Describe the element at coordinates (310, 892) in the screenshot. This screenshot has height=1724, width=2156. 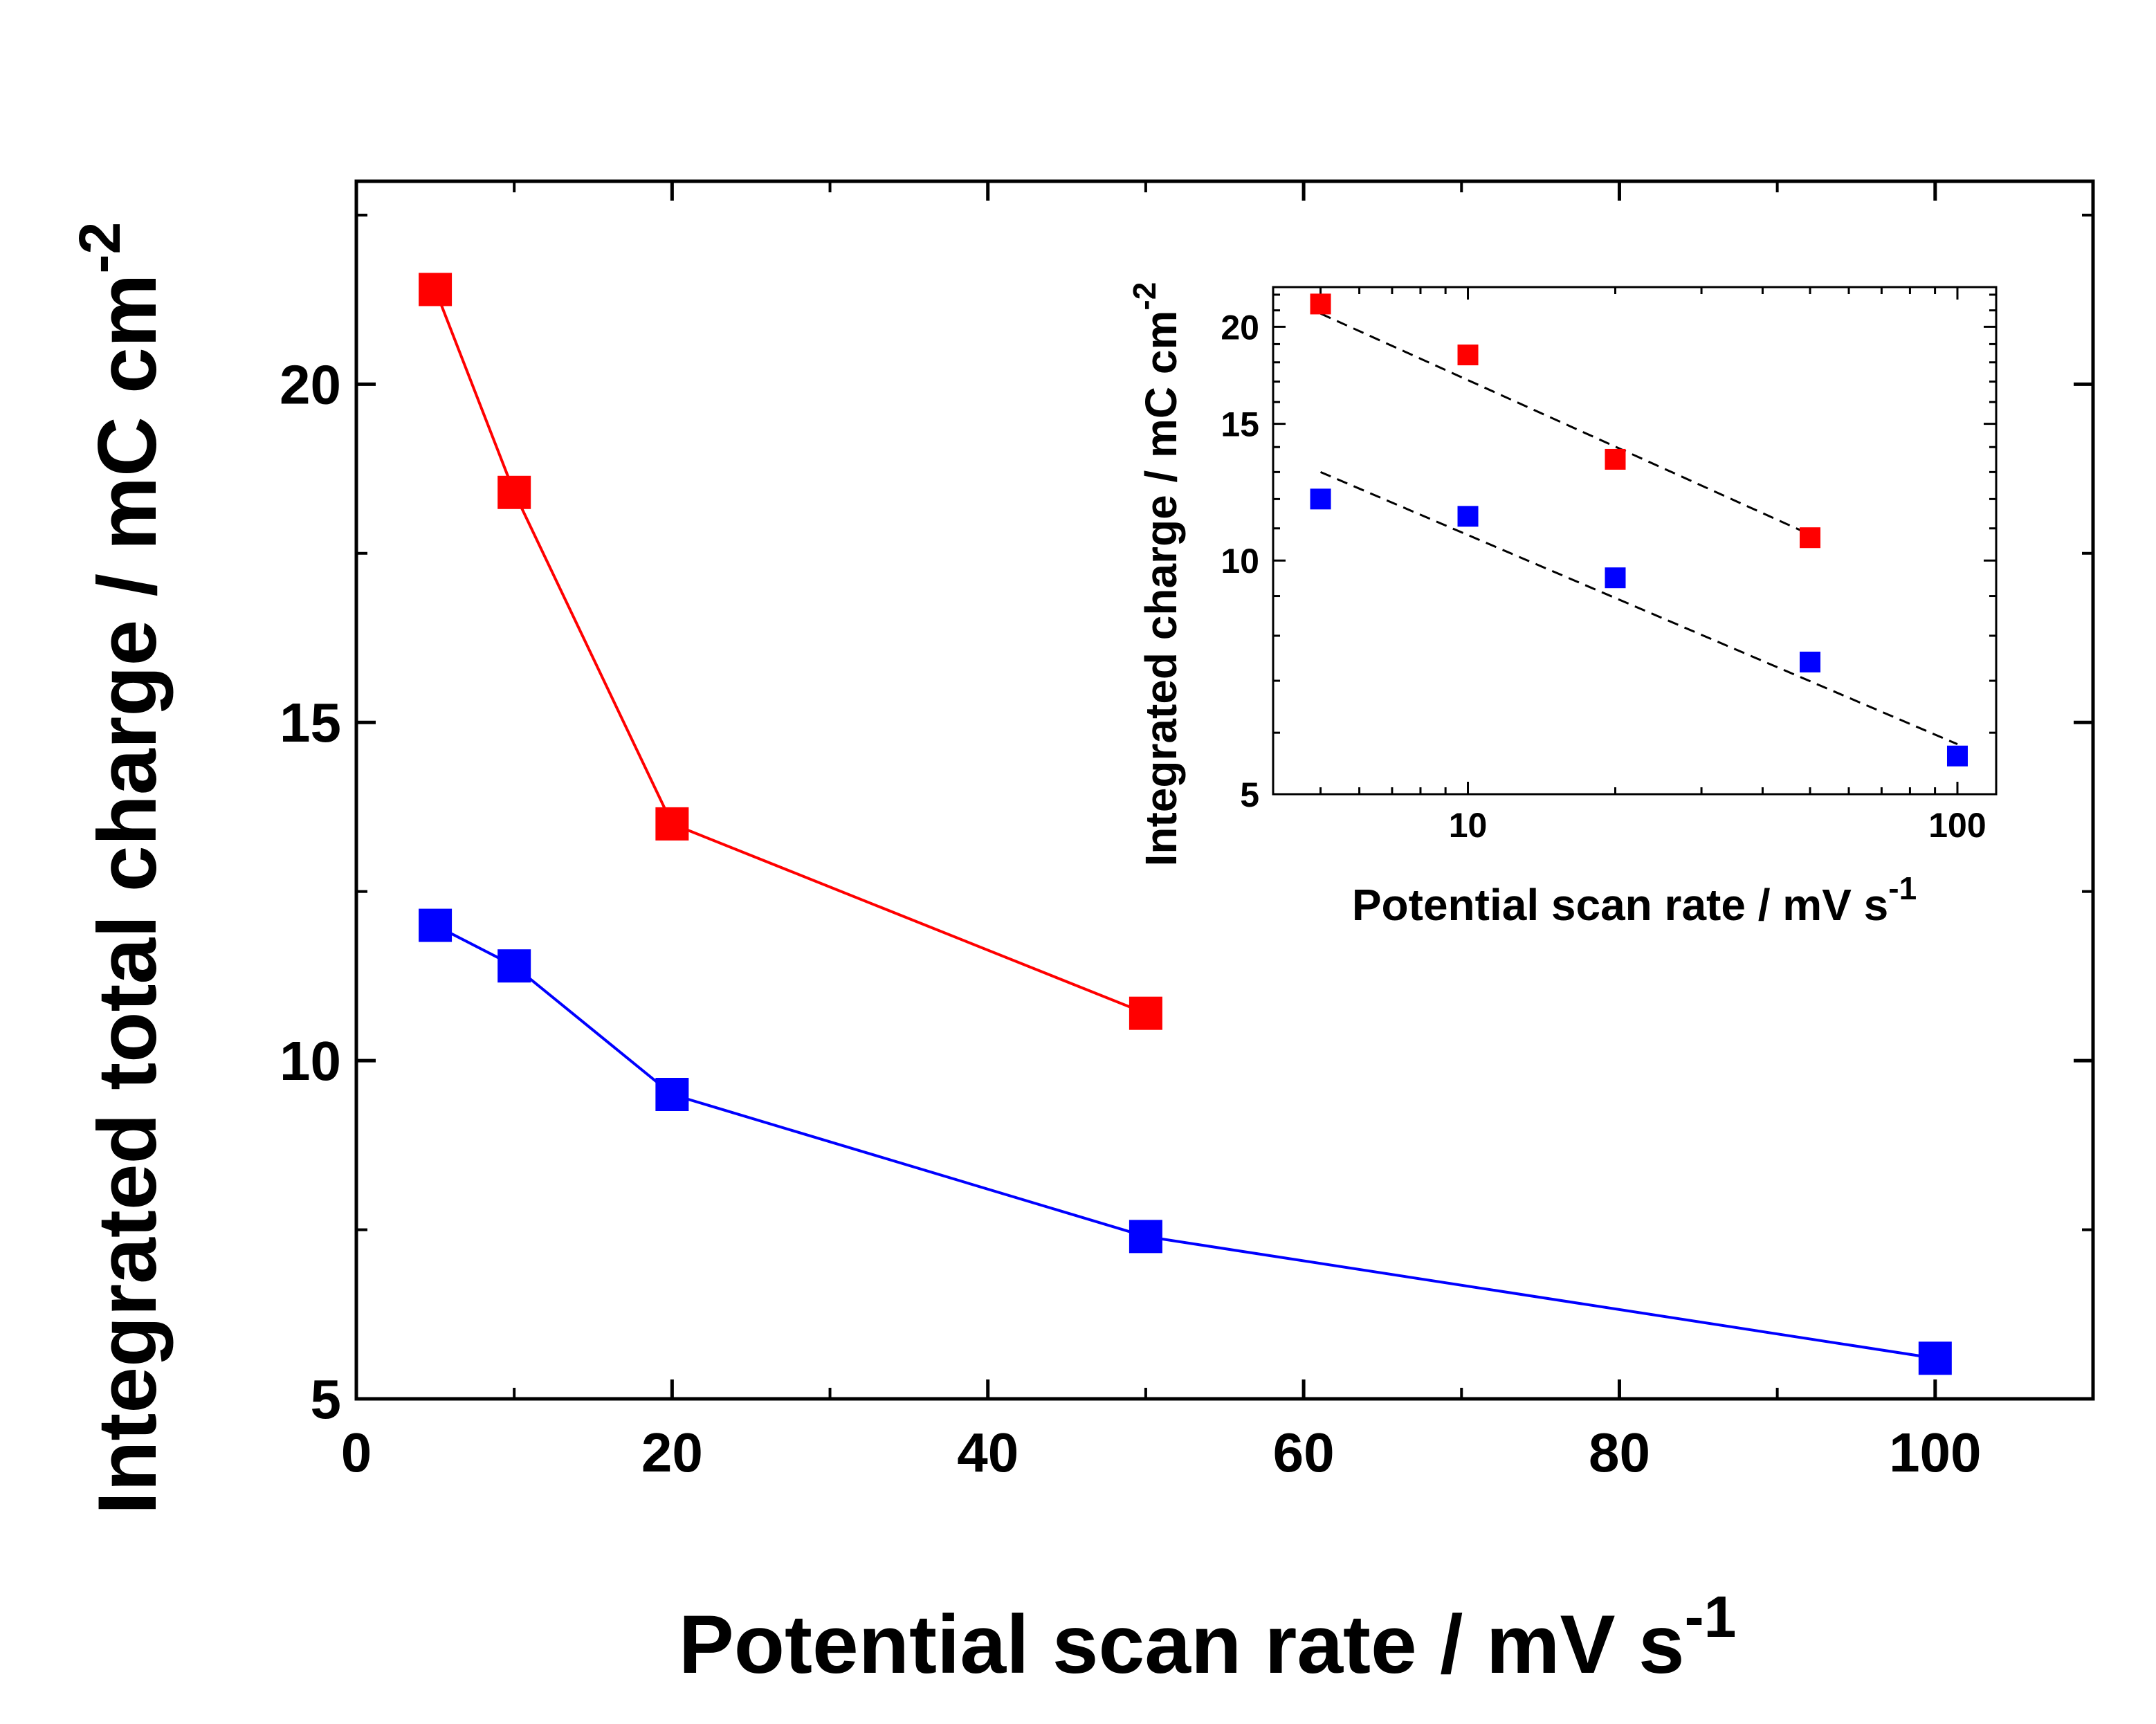
I see `main-y-tick-labels: 5 10 15 20` at that location.